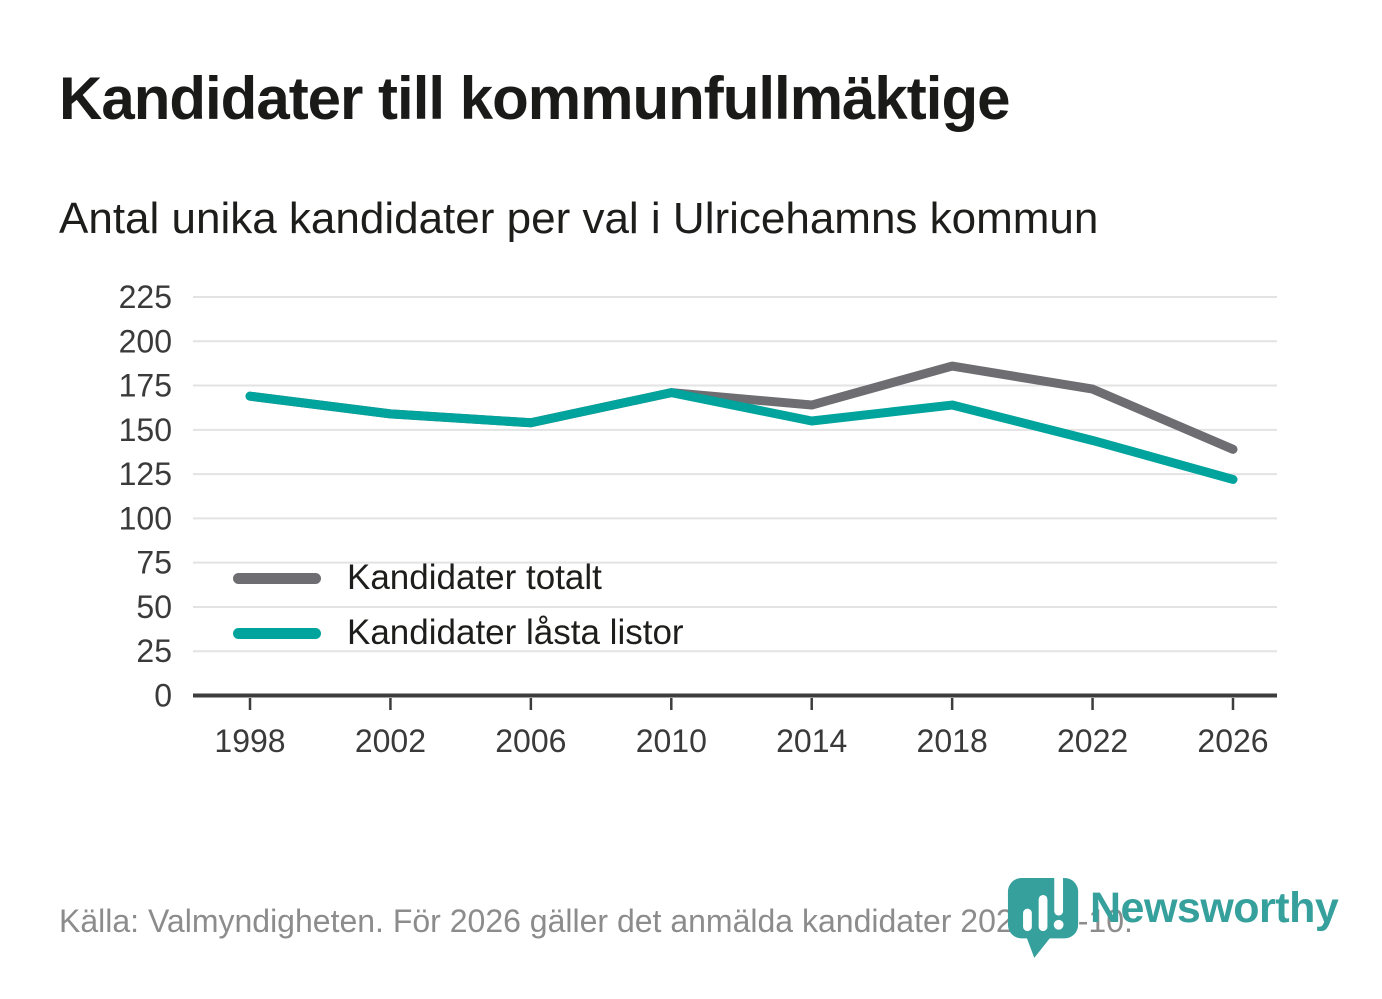 The height and width of the screenshot is (999, 1382). What do you see at coordinates (671, 741) in the screenshot?
I see `x-axis-label: 2010` at bounding box center [671, 741].